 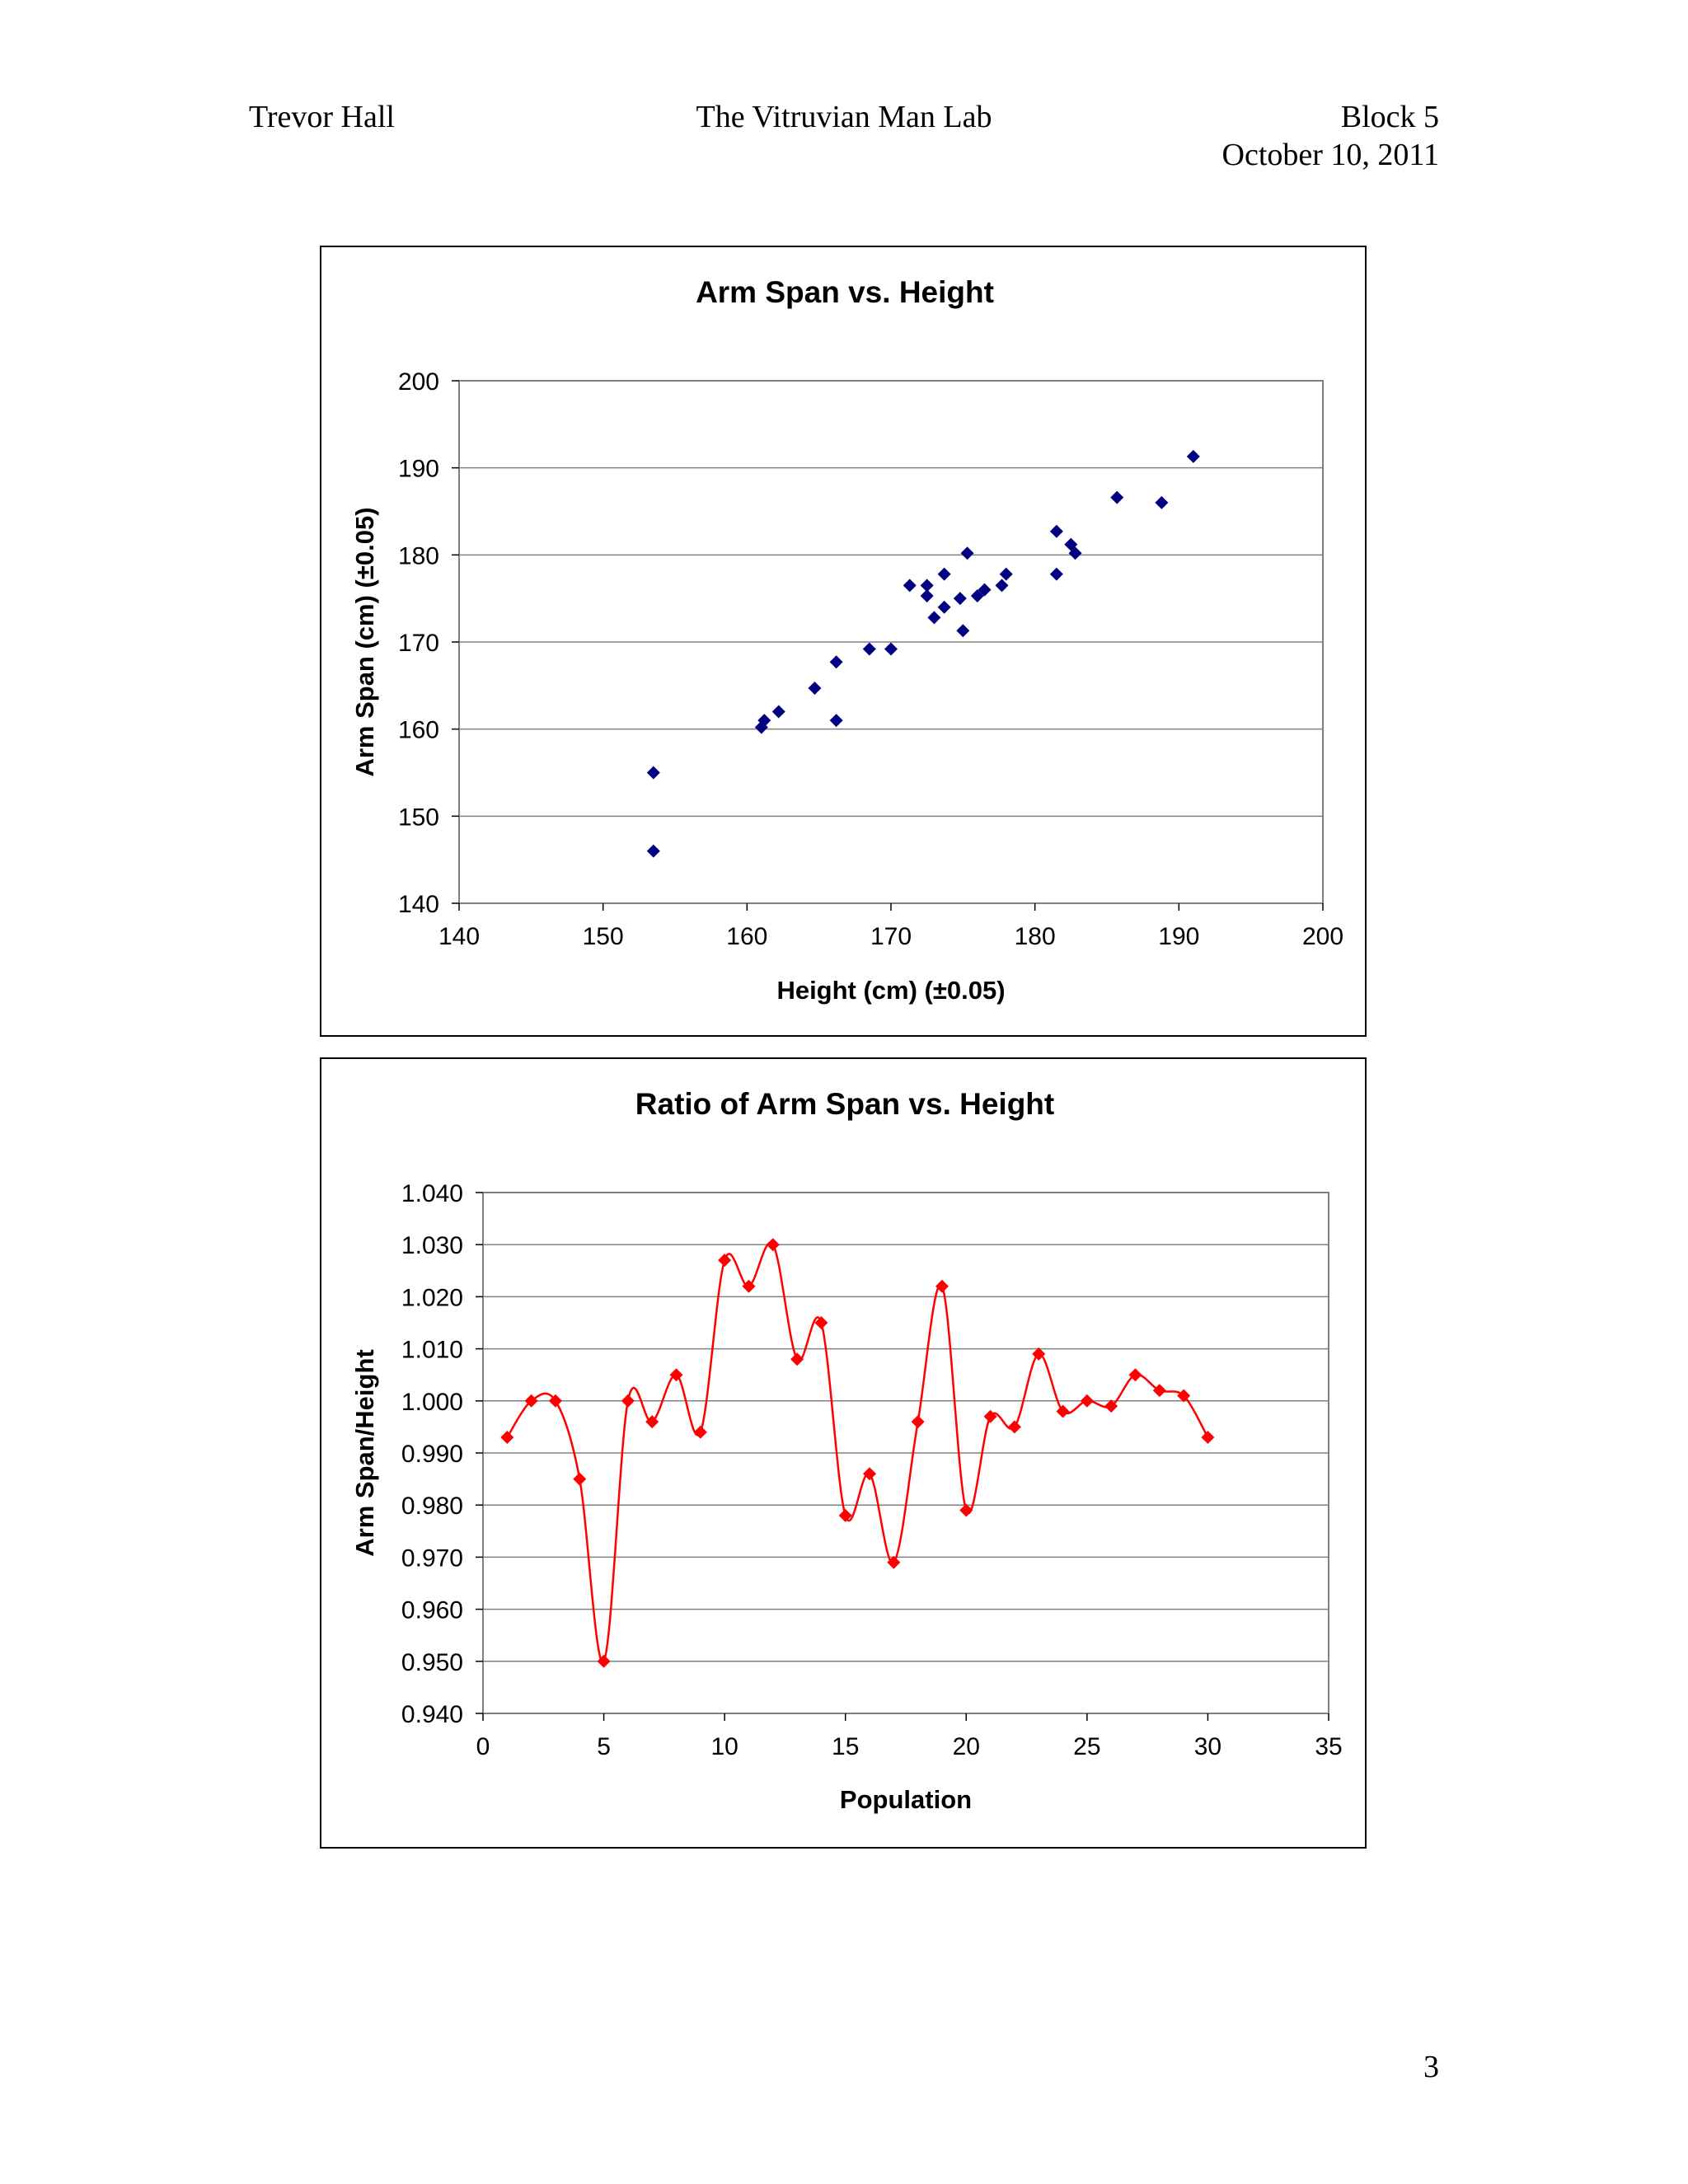 I want to click on x-tick-label: 190, so click(x=1178, y=936).